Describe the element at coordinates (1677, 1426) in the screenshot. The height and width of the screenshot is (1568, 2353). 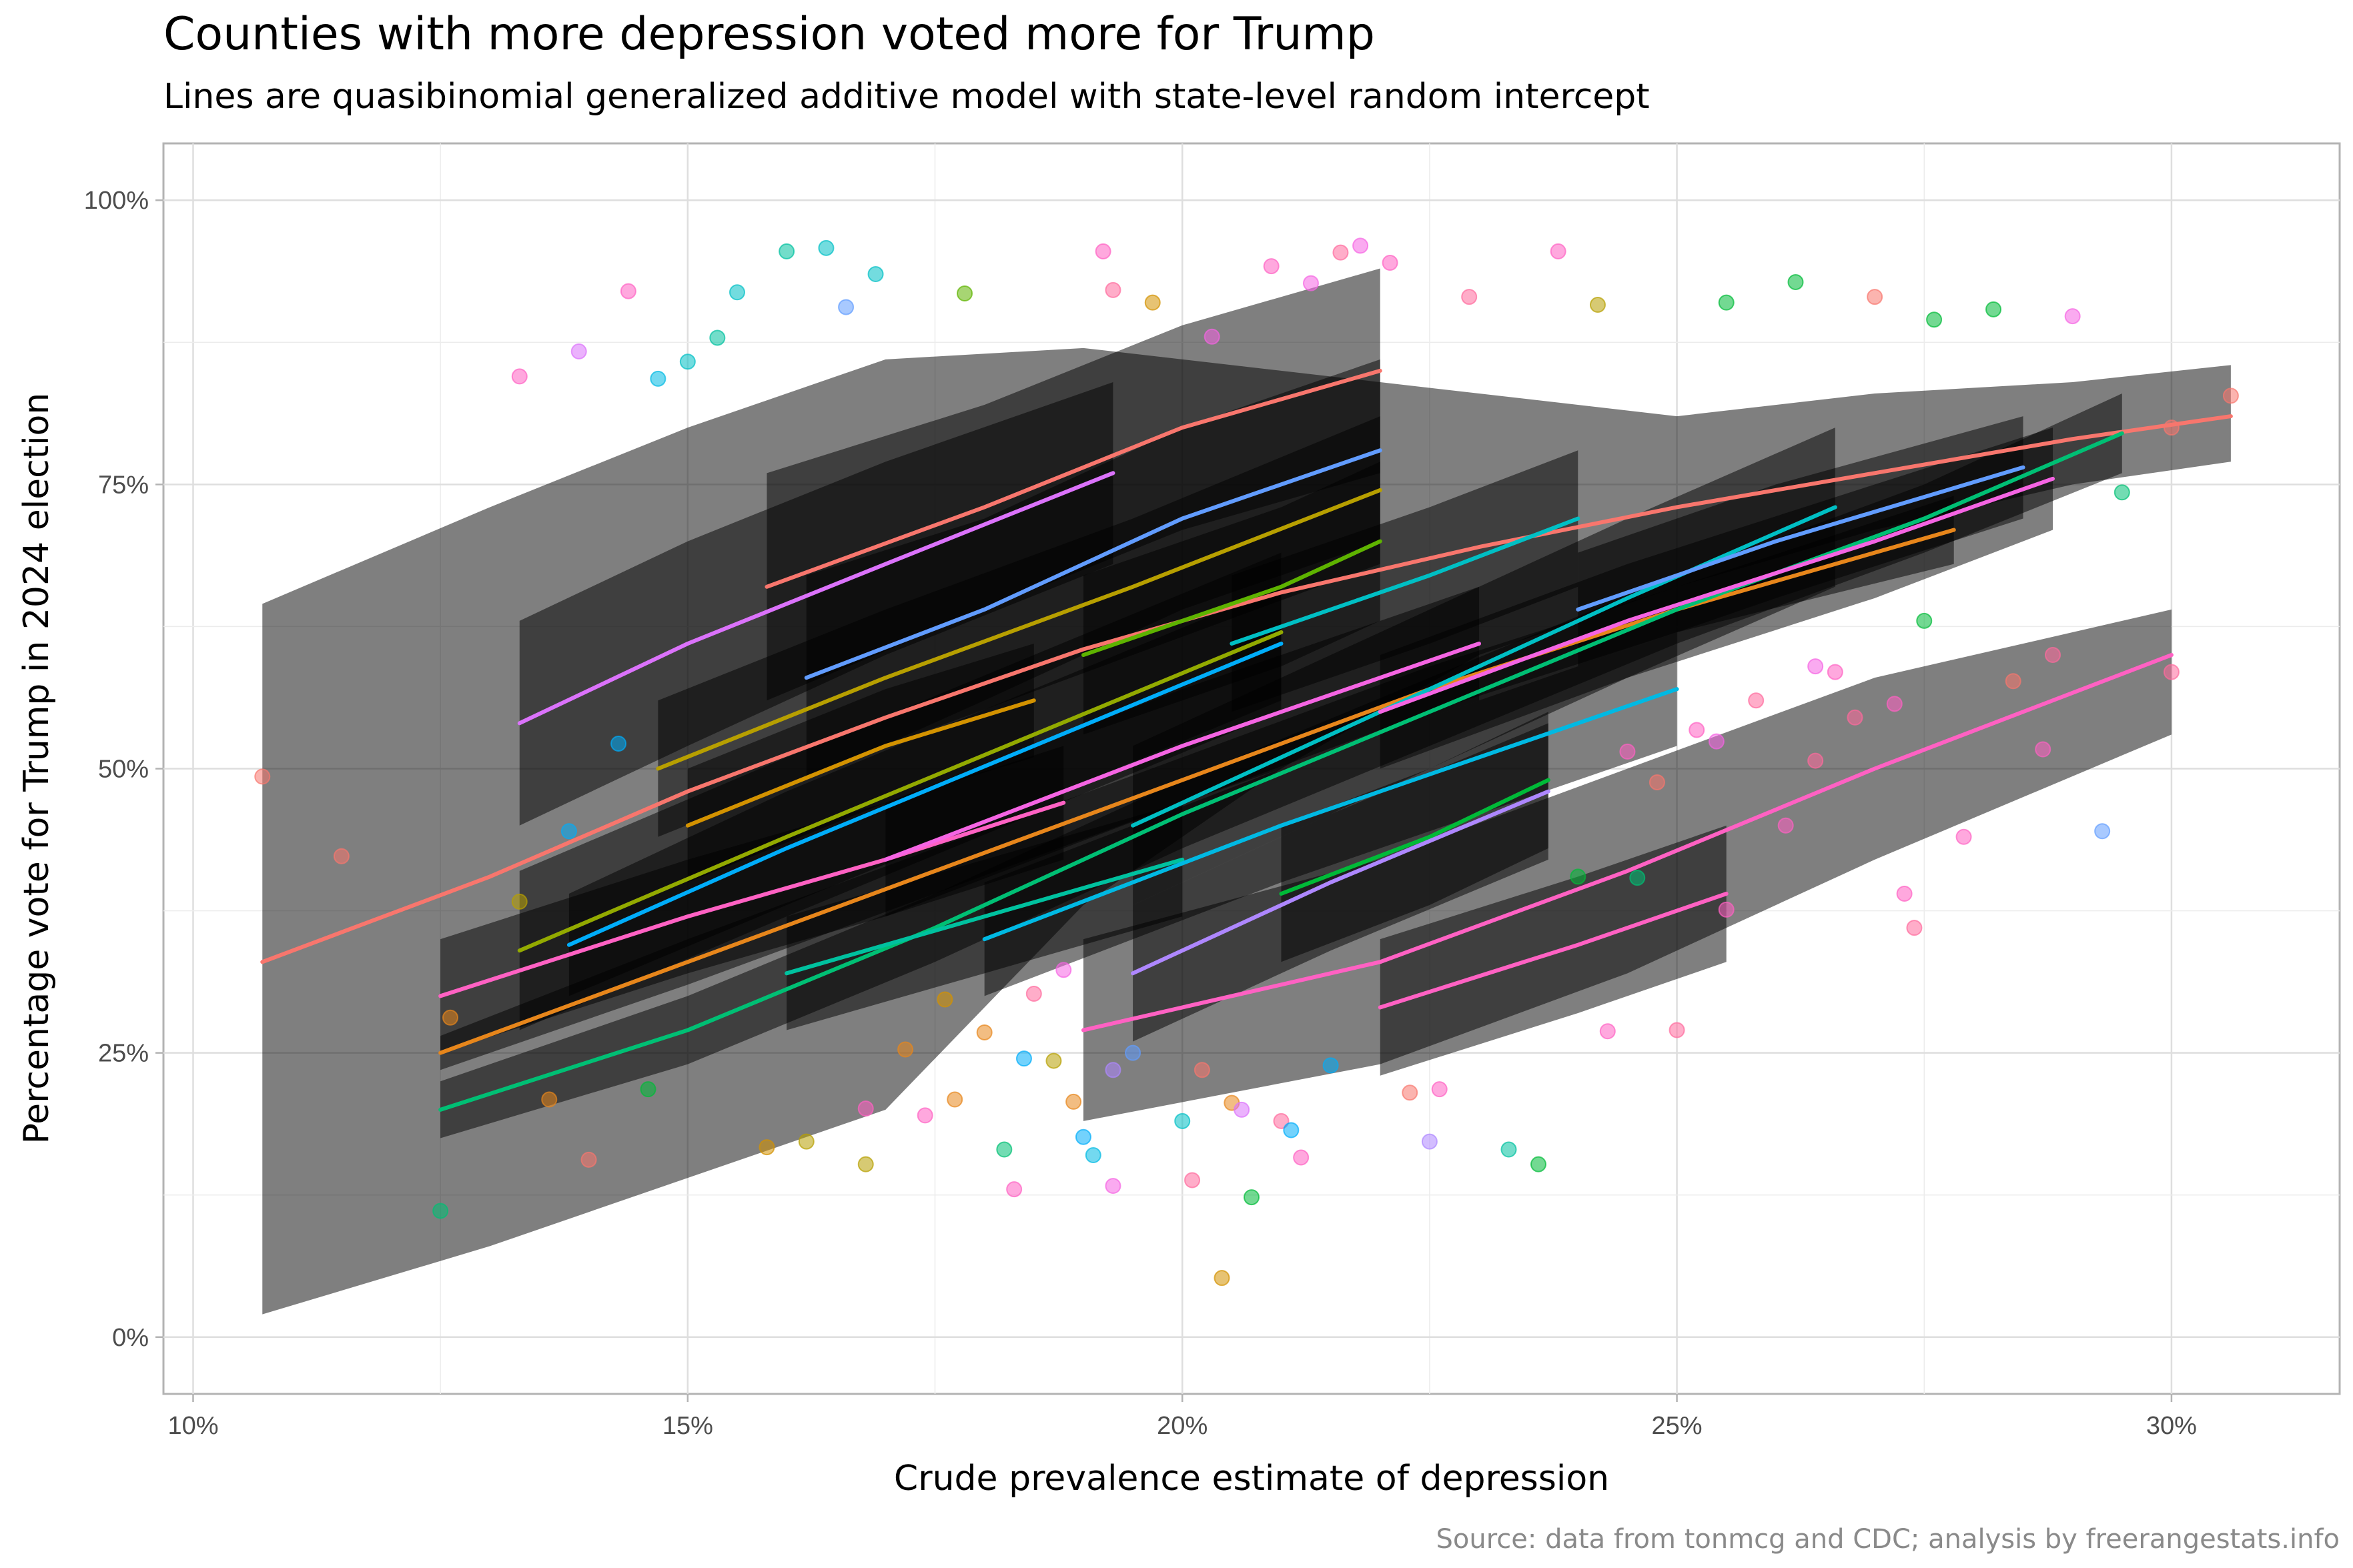
I see `x-tick-label: 25%` at that location.